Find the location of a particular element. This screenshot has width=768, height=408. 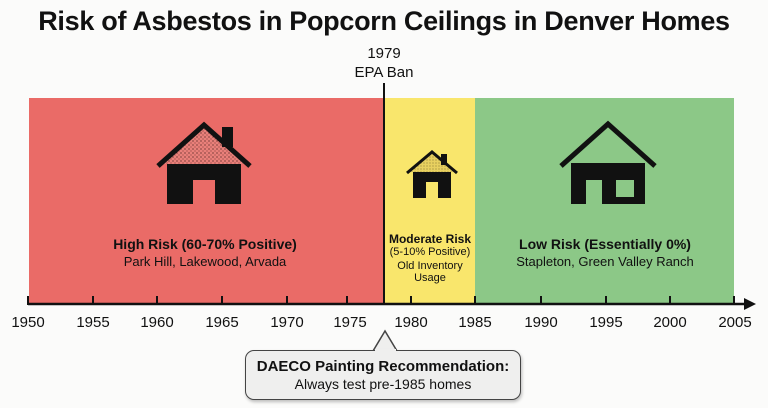

tick-2000: 2000 is located at coordinates (670, 322).